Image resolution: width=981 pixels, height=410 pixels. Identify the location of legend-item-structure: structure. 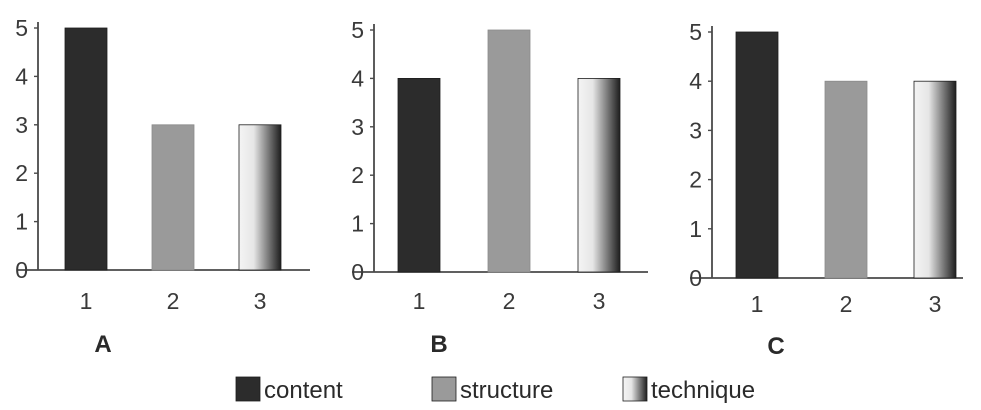
(492, 390).